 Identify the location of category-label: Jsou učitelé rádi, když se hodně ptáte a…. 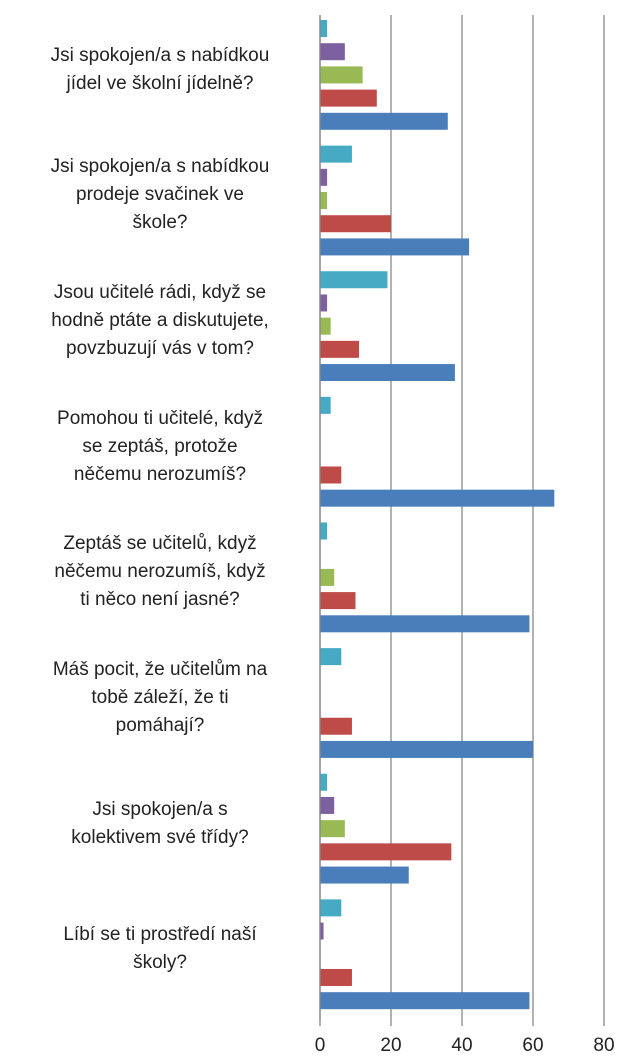
(160, 321).